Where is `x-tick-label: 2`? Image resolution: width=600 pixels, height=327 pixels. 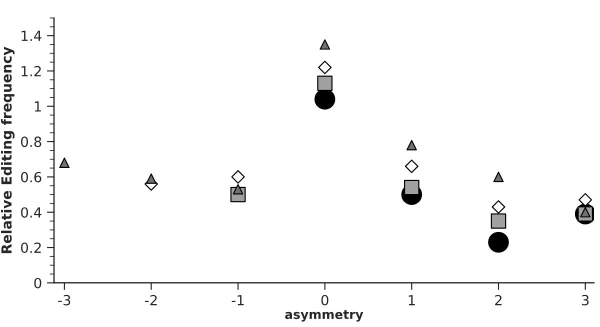
x-tick-label: 2 is located at coordinates (498, 300).